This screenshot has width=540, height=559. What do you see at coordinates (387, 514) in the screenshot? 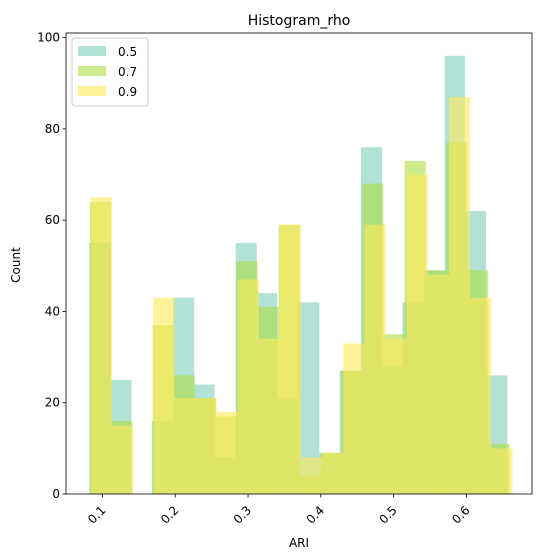
I see `x-tick-label: 0.5` at bounding box center [387, 514].